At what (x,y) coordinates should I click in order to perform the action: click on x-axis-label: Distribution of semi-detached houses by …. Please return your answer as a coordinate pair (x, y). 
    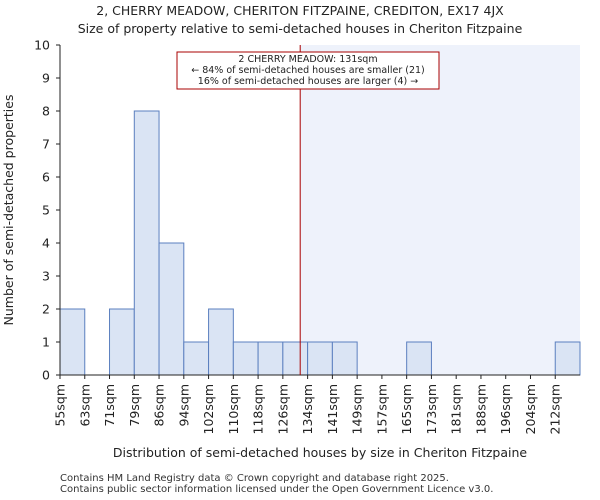
    Looking at the image, I should click on (320, 452).